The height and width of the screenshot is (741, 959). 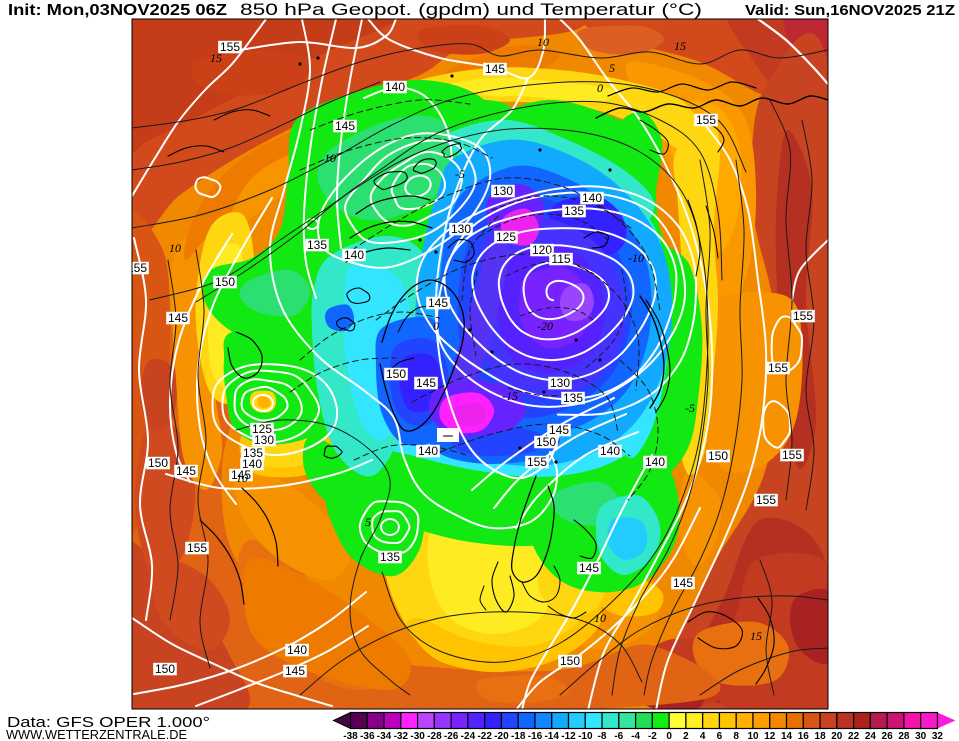 What do you see at coordinates (850, 10) in the screenshot?
I see `svg-text: Valid: Sun,16NOV2025 21Z` at bounding box center [850, 10].